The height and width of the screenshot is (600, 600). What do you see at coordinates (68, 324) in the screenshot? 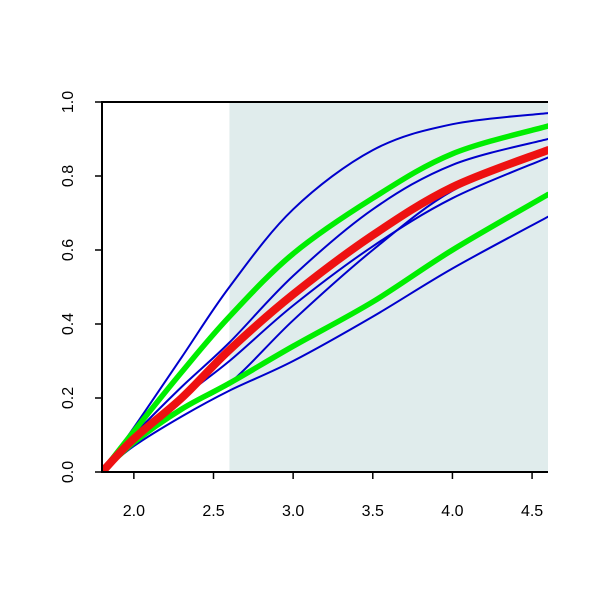
I see `y-tick-label: 0.4` at bounding box center [68, 324].